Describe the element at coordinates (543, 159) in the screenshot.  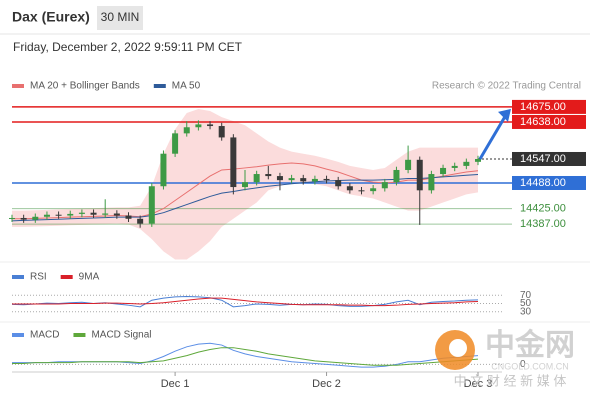
I see `level-label: 14547.00` at that location.